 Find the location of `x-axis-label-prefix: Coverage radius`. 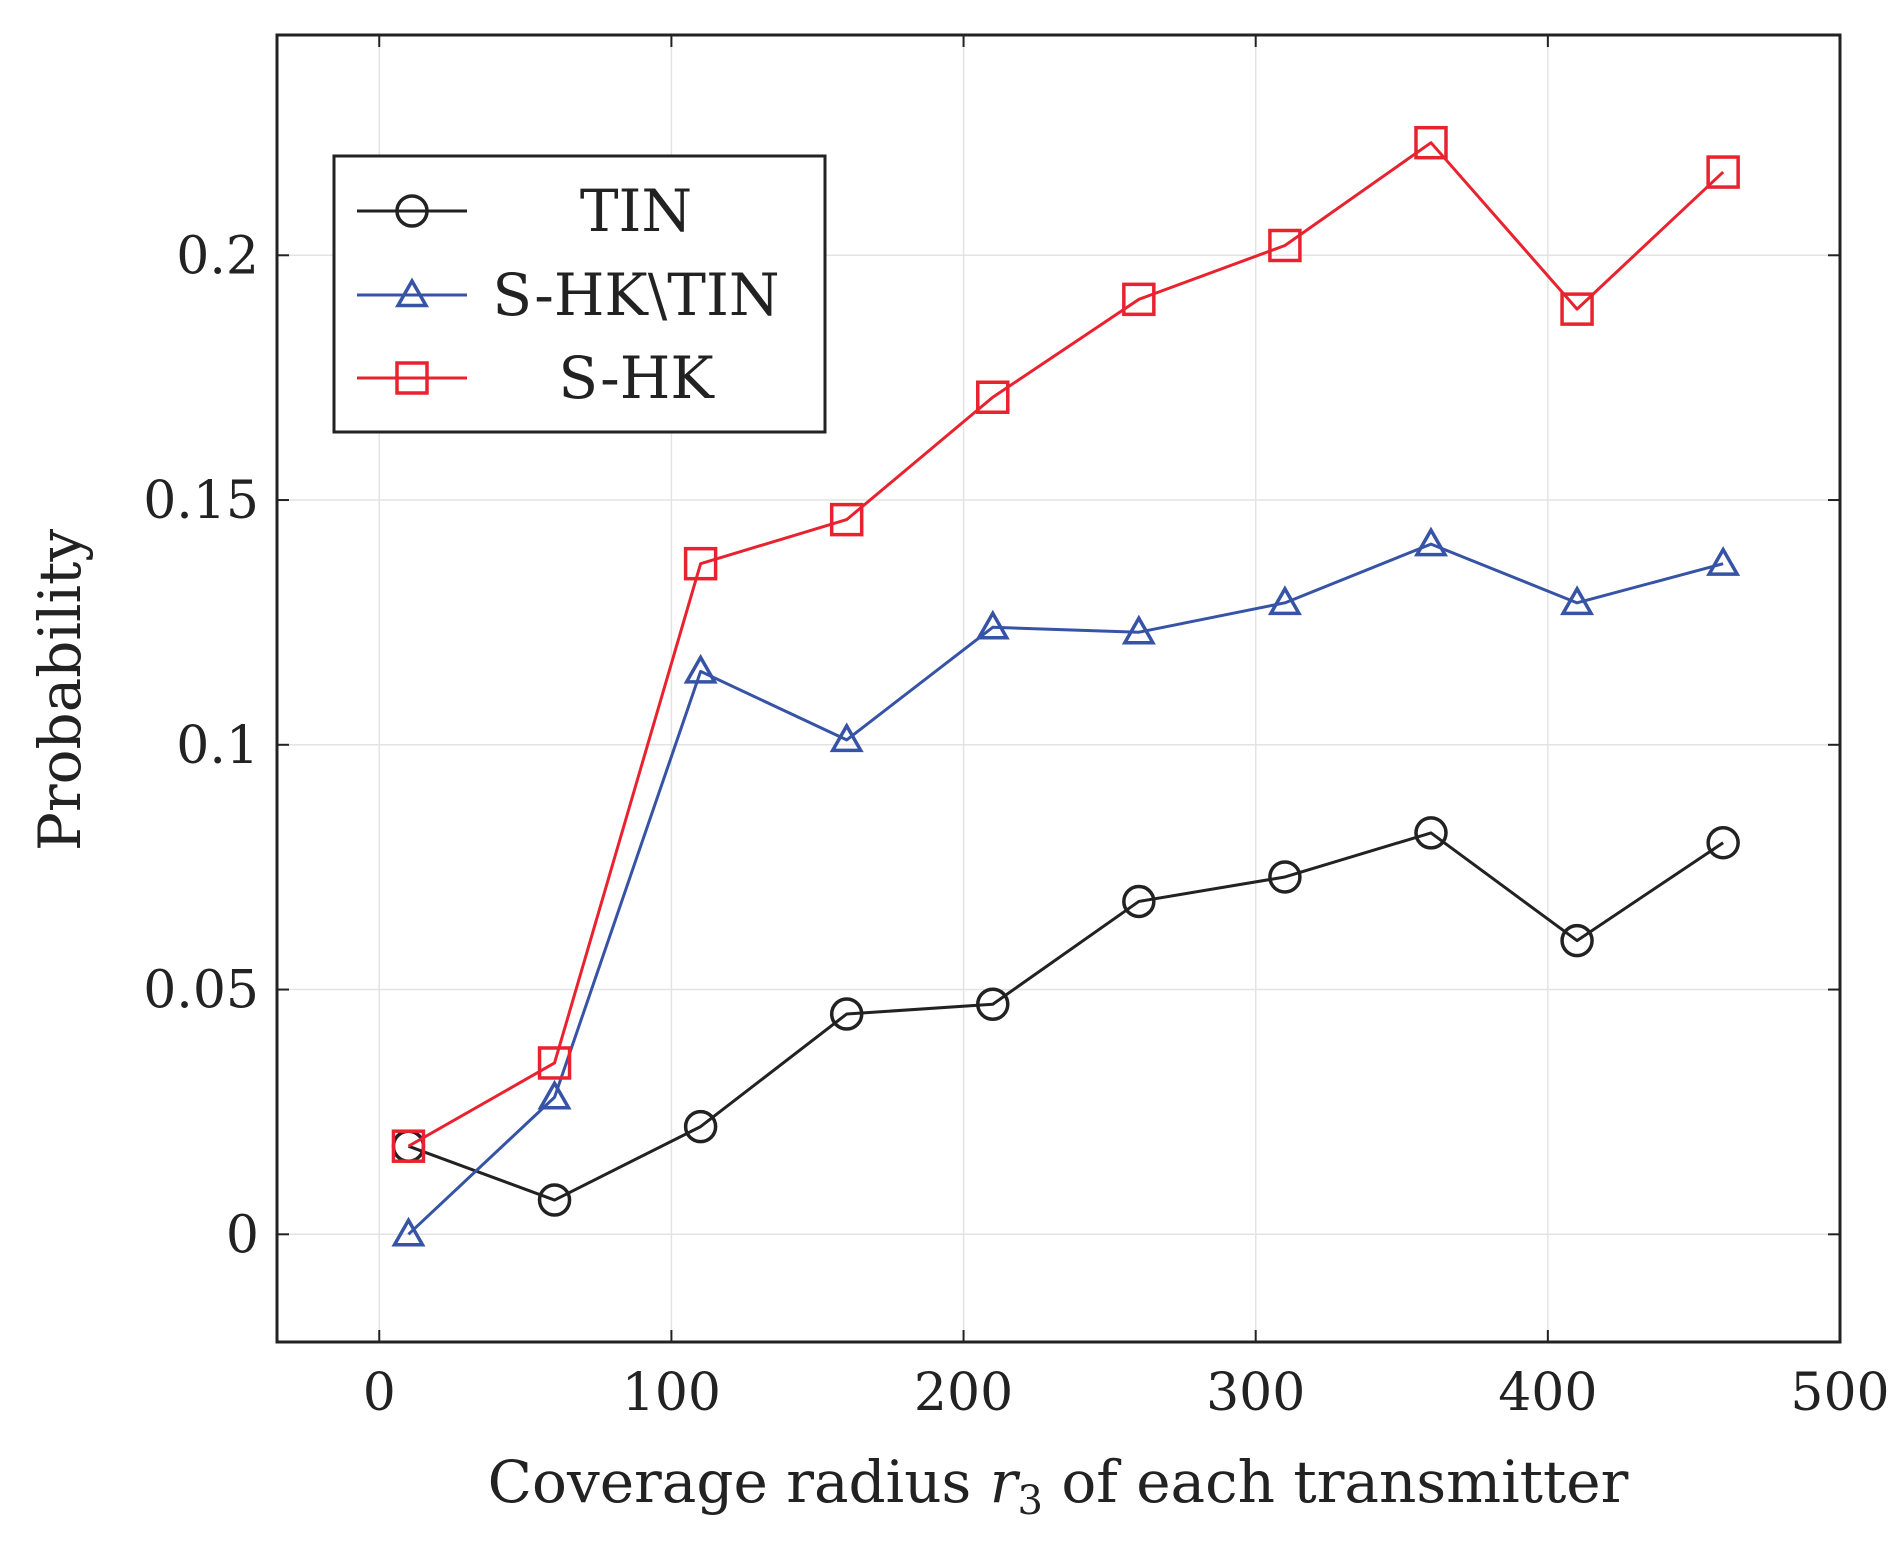

x-axis-label-prefix: Coverage radius is located at coordinates (739, 1482).